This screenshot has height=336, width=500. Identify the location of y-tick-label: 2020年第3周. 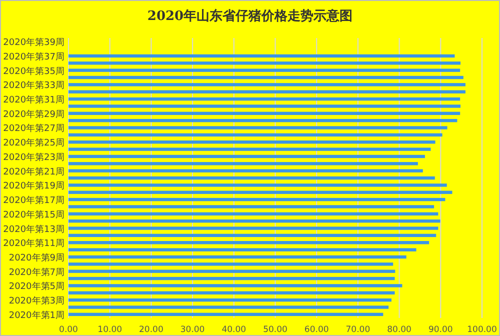
(36, 301).